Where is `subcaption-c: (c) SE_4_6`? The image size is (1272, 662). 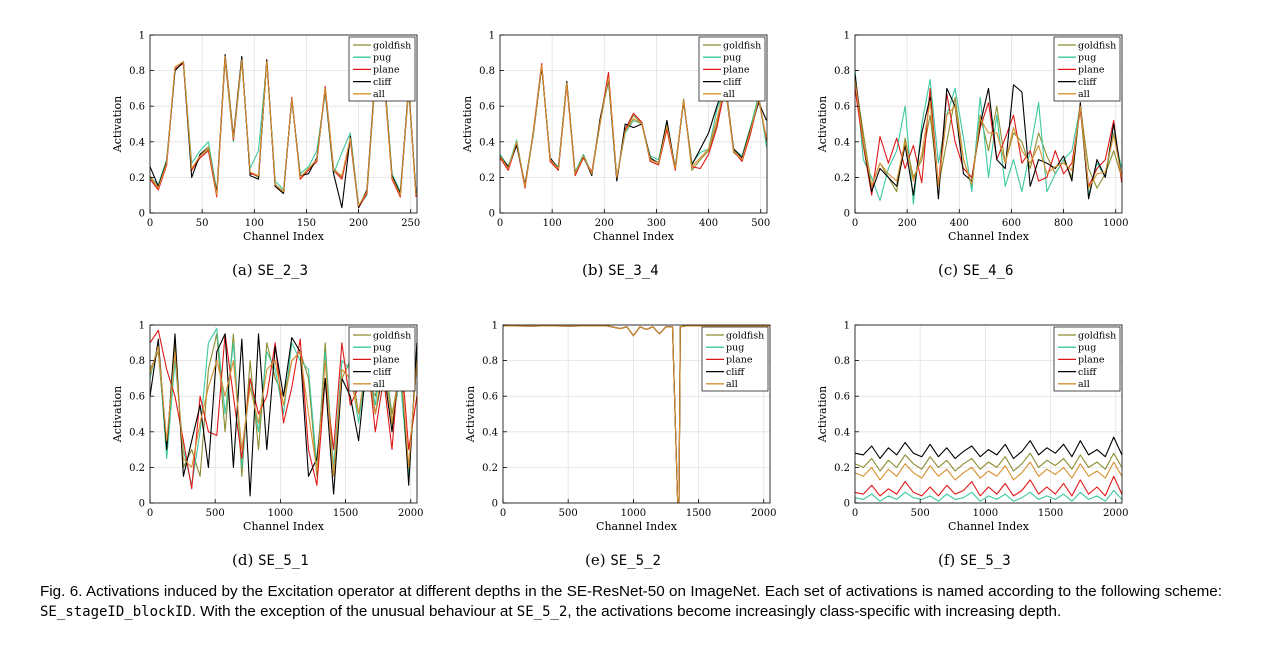
subcaption-c: (c) SE_4_6 is located at coordinates (975, 270).